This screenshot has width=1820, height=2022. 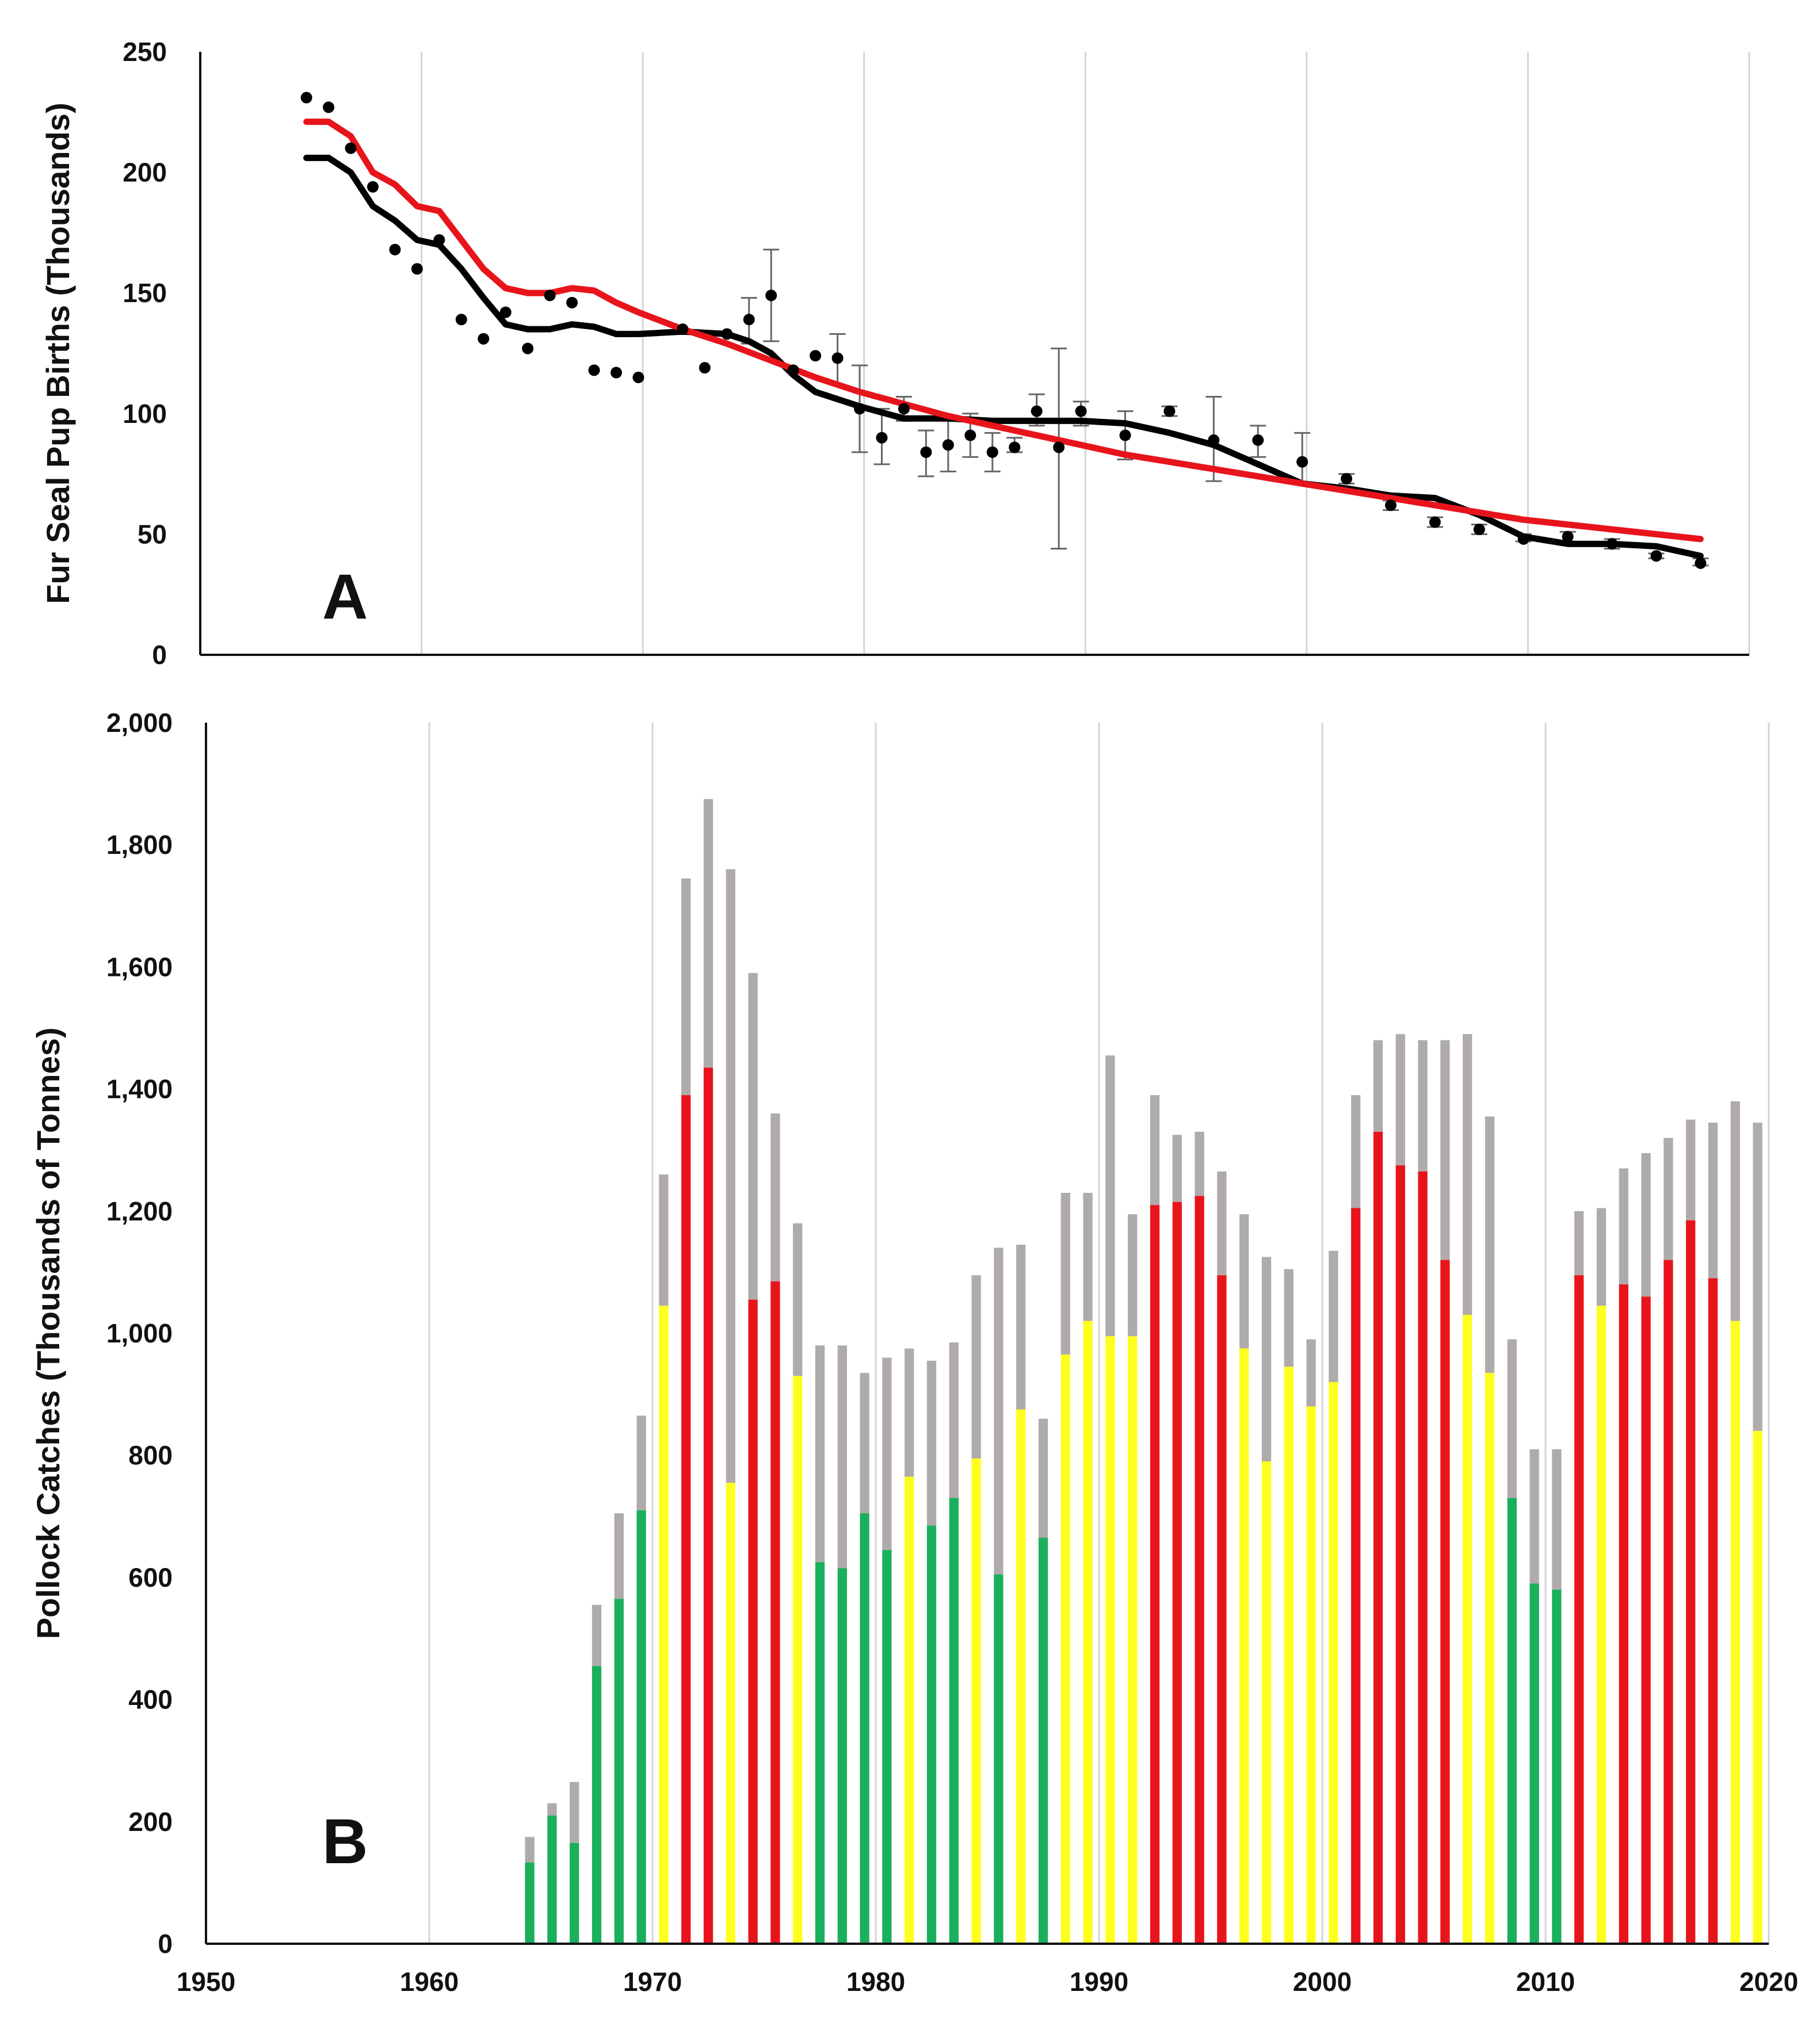 I want to click on panel-b-x-tick-labels: 1950 1960 1970 1980 1990 2000 2010 2020, so click(x=988, y=1982).